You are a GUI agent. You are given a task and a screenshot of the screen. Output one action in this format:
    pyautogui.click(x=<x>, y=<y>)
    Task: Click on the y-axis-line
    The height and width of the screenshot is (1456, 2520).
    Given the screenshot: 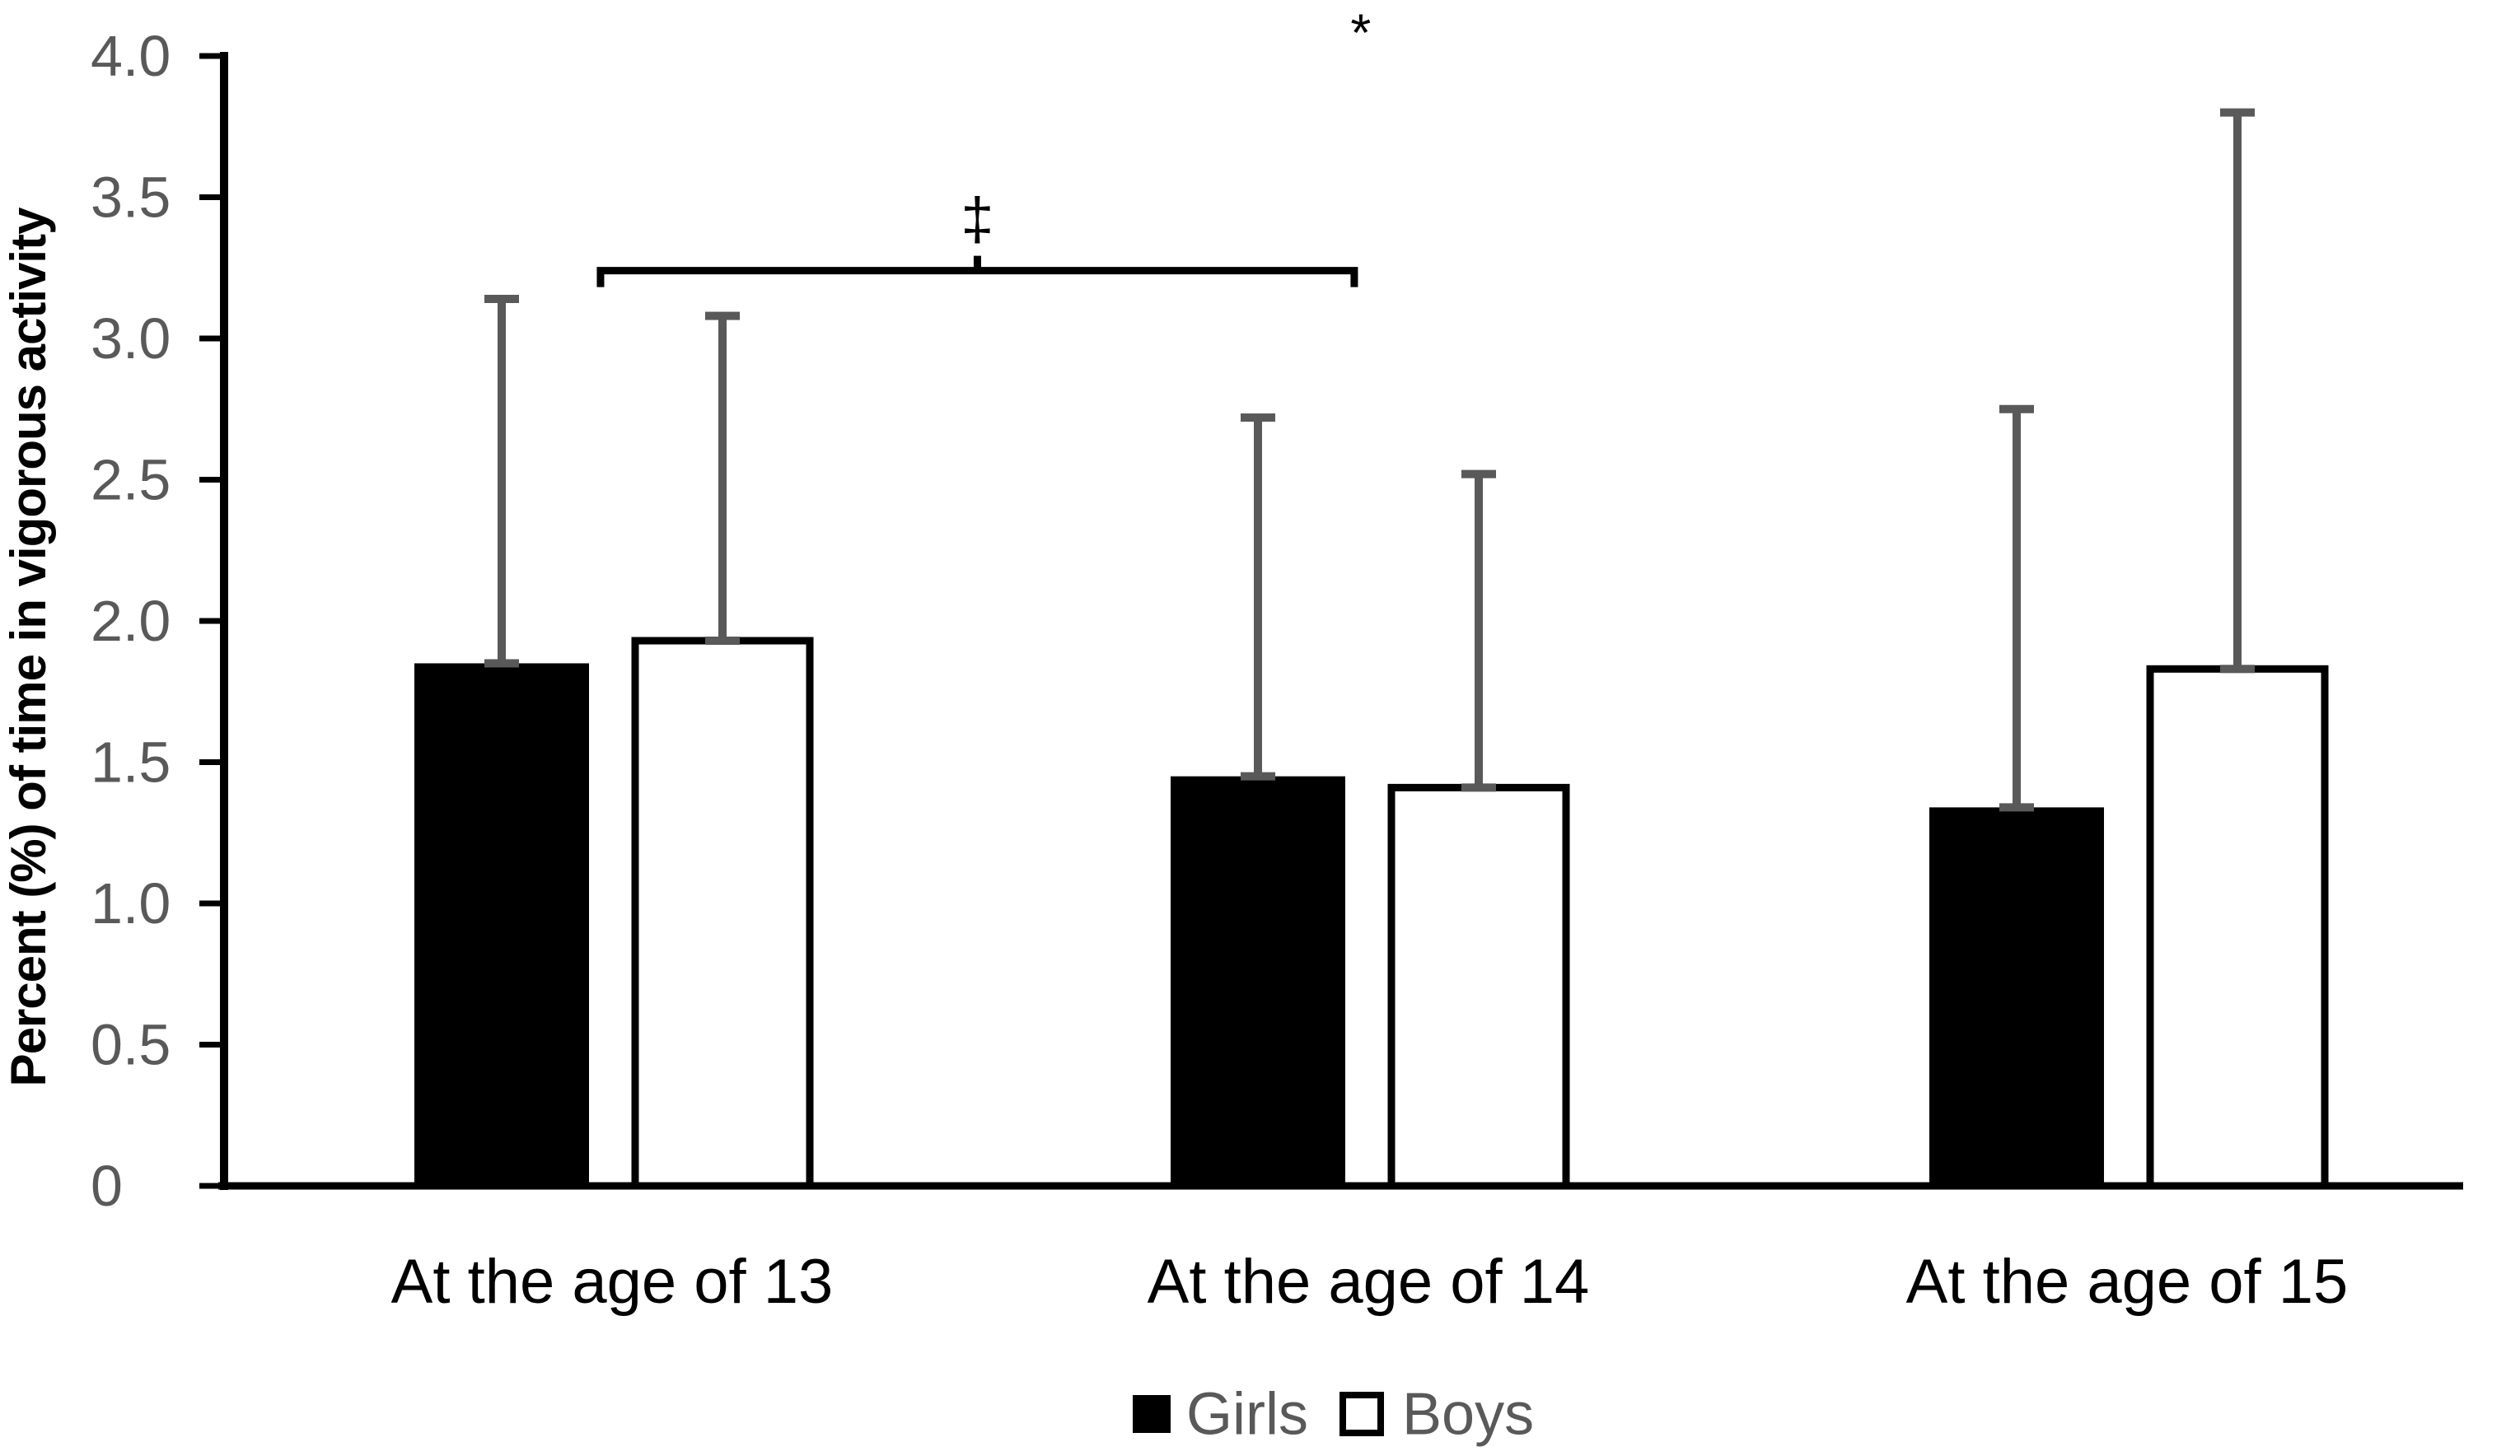 What is the action you would take?
    pyautogui.click(x=224, y=621)
    